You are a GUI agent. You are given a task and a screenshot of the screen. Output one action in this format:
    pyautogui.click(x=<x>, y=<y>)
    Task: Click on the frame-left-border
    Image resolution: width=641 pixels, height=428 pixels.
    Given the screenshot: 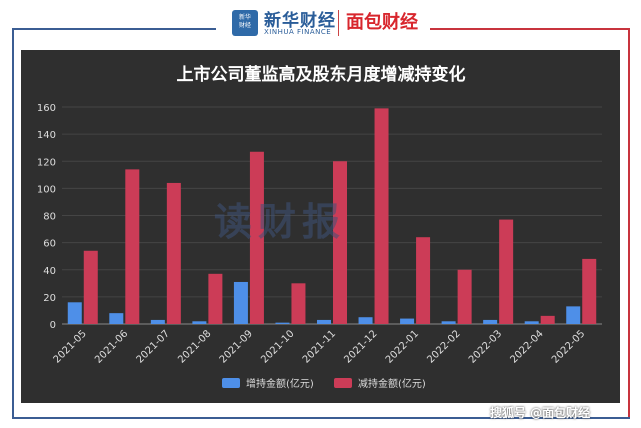 What is the action you would take?
    pyautogui.click(x=13, y=223)
    